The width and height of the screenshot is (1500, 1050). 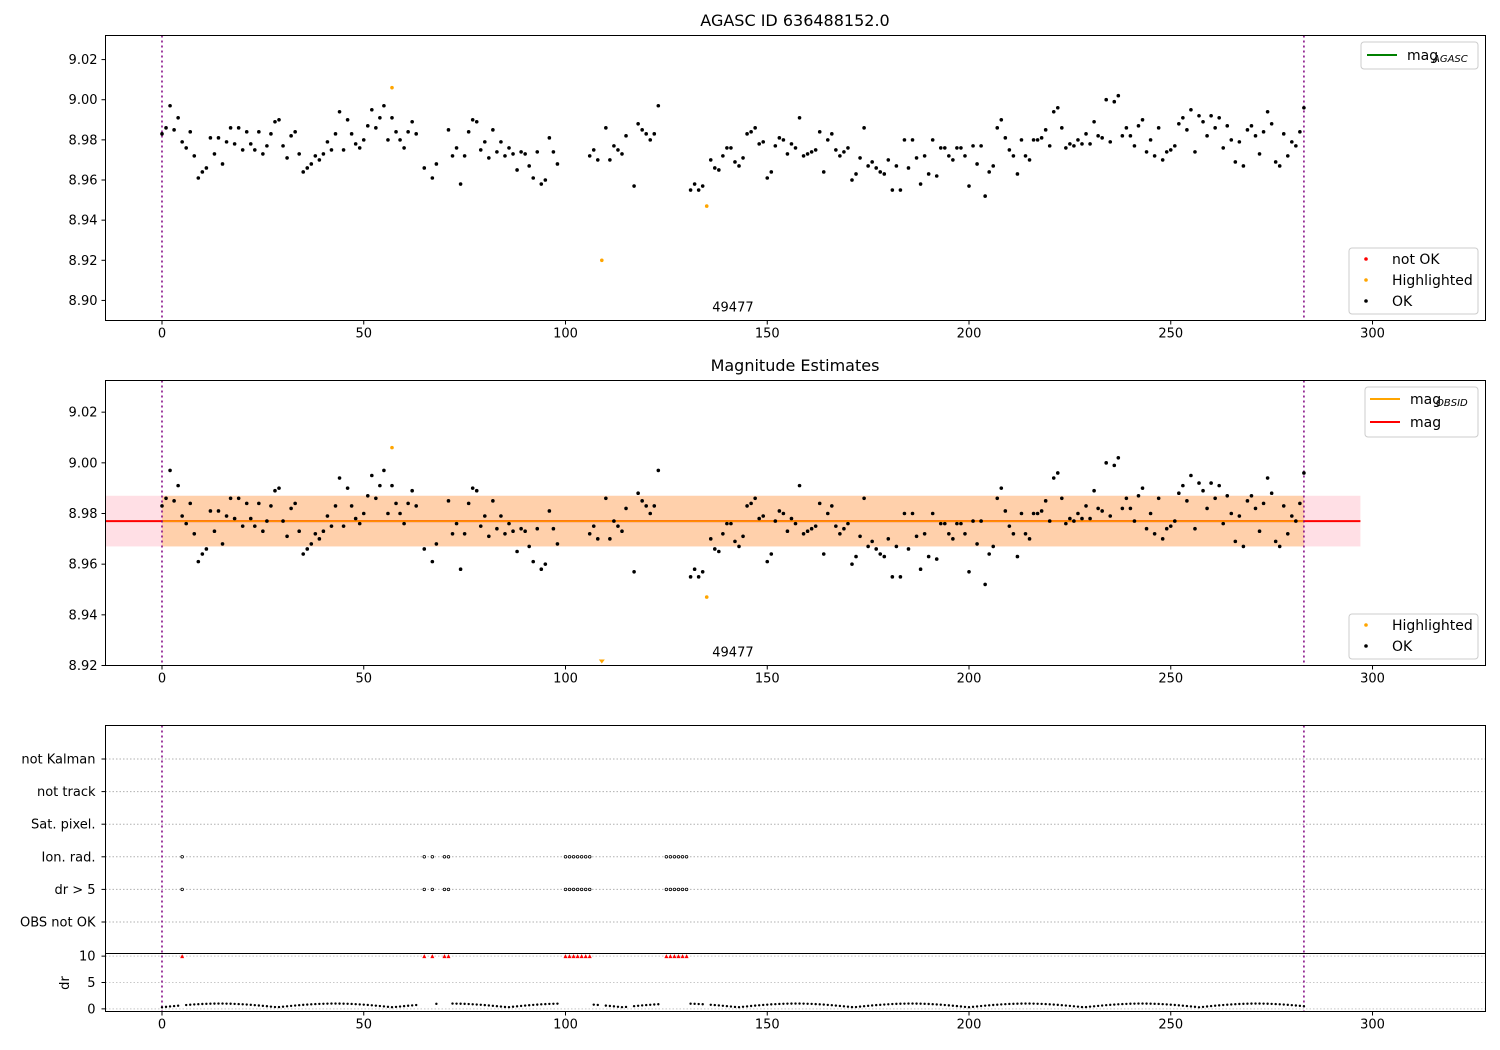 I want to click on mid-ytick-label: 8.98, so click(x=83, y=514).